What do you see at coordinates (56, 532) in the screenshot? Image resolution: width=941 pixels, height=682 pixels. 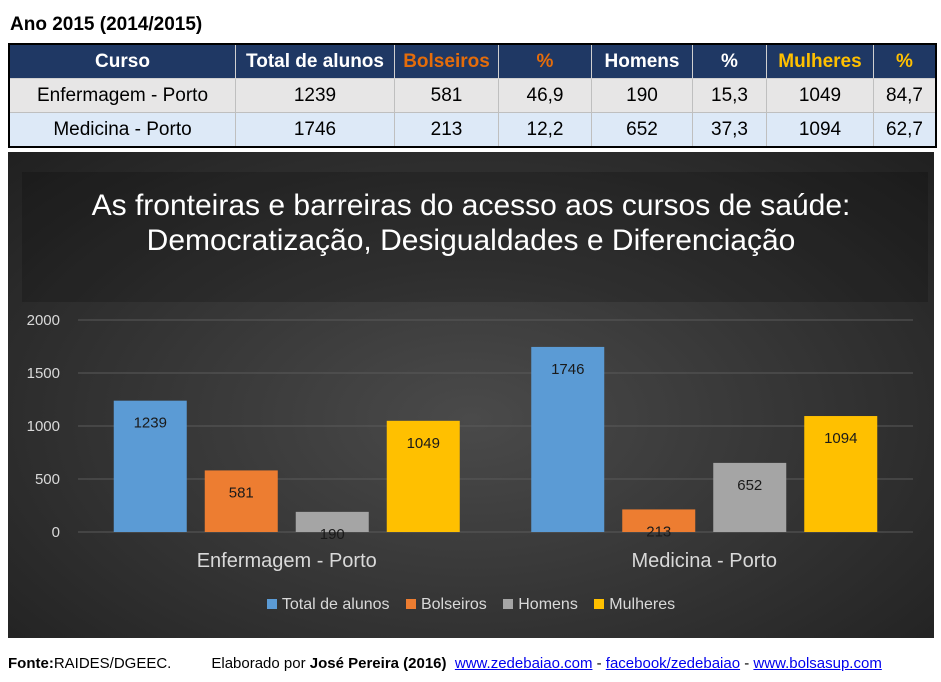 I see `y-tick-label: 0` at bounding box center [56, 532].